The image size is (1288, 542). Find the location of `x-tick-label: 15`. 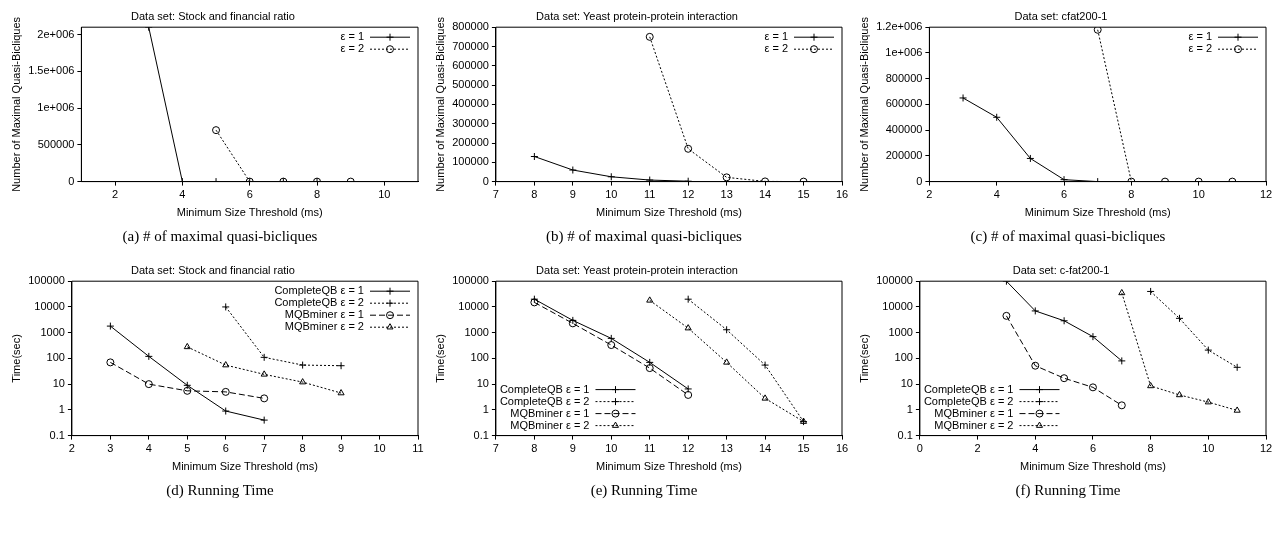

x-tick-label: 15 is located at coordinates (803, 194).